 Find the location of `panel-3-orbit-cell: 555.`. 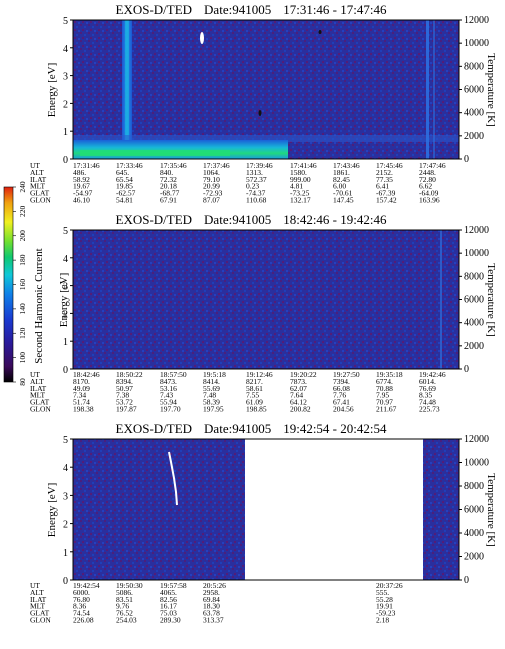

panel-3-orbit-cell: 555. is located at coordinates (382, 592).